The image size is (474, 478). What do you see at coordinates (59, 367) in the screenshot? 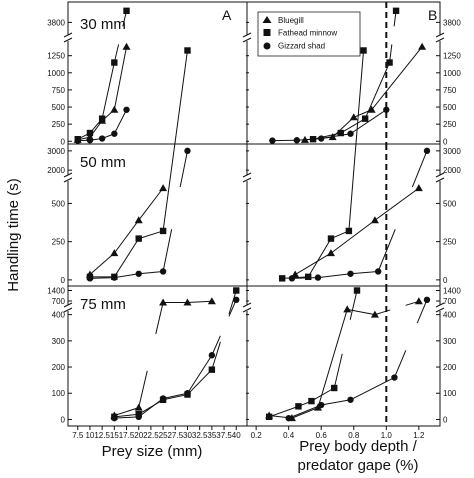
I see `y-tick-label-left: 200` at bounding box center [59, 367].